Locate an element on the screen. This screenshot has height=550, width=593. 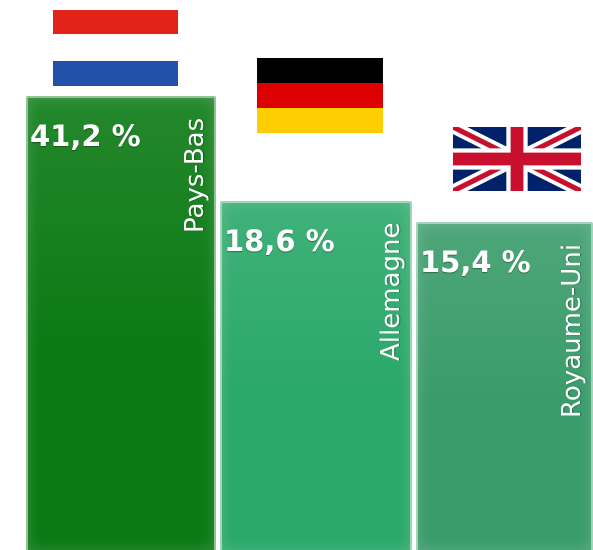
data-label: 18,6 % is located at coordinates (279, 241).